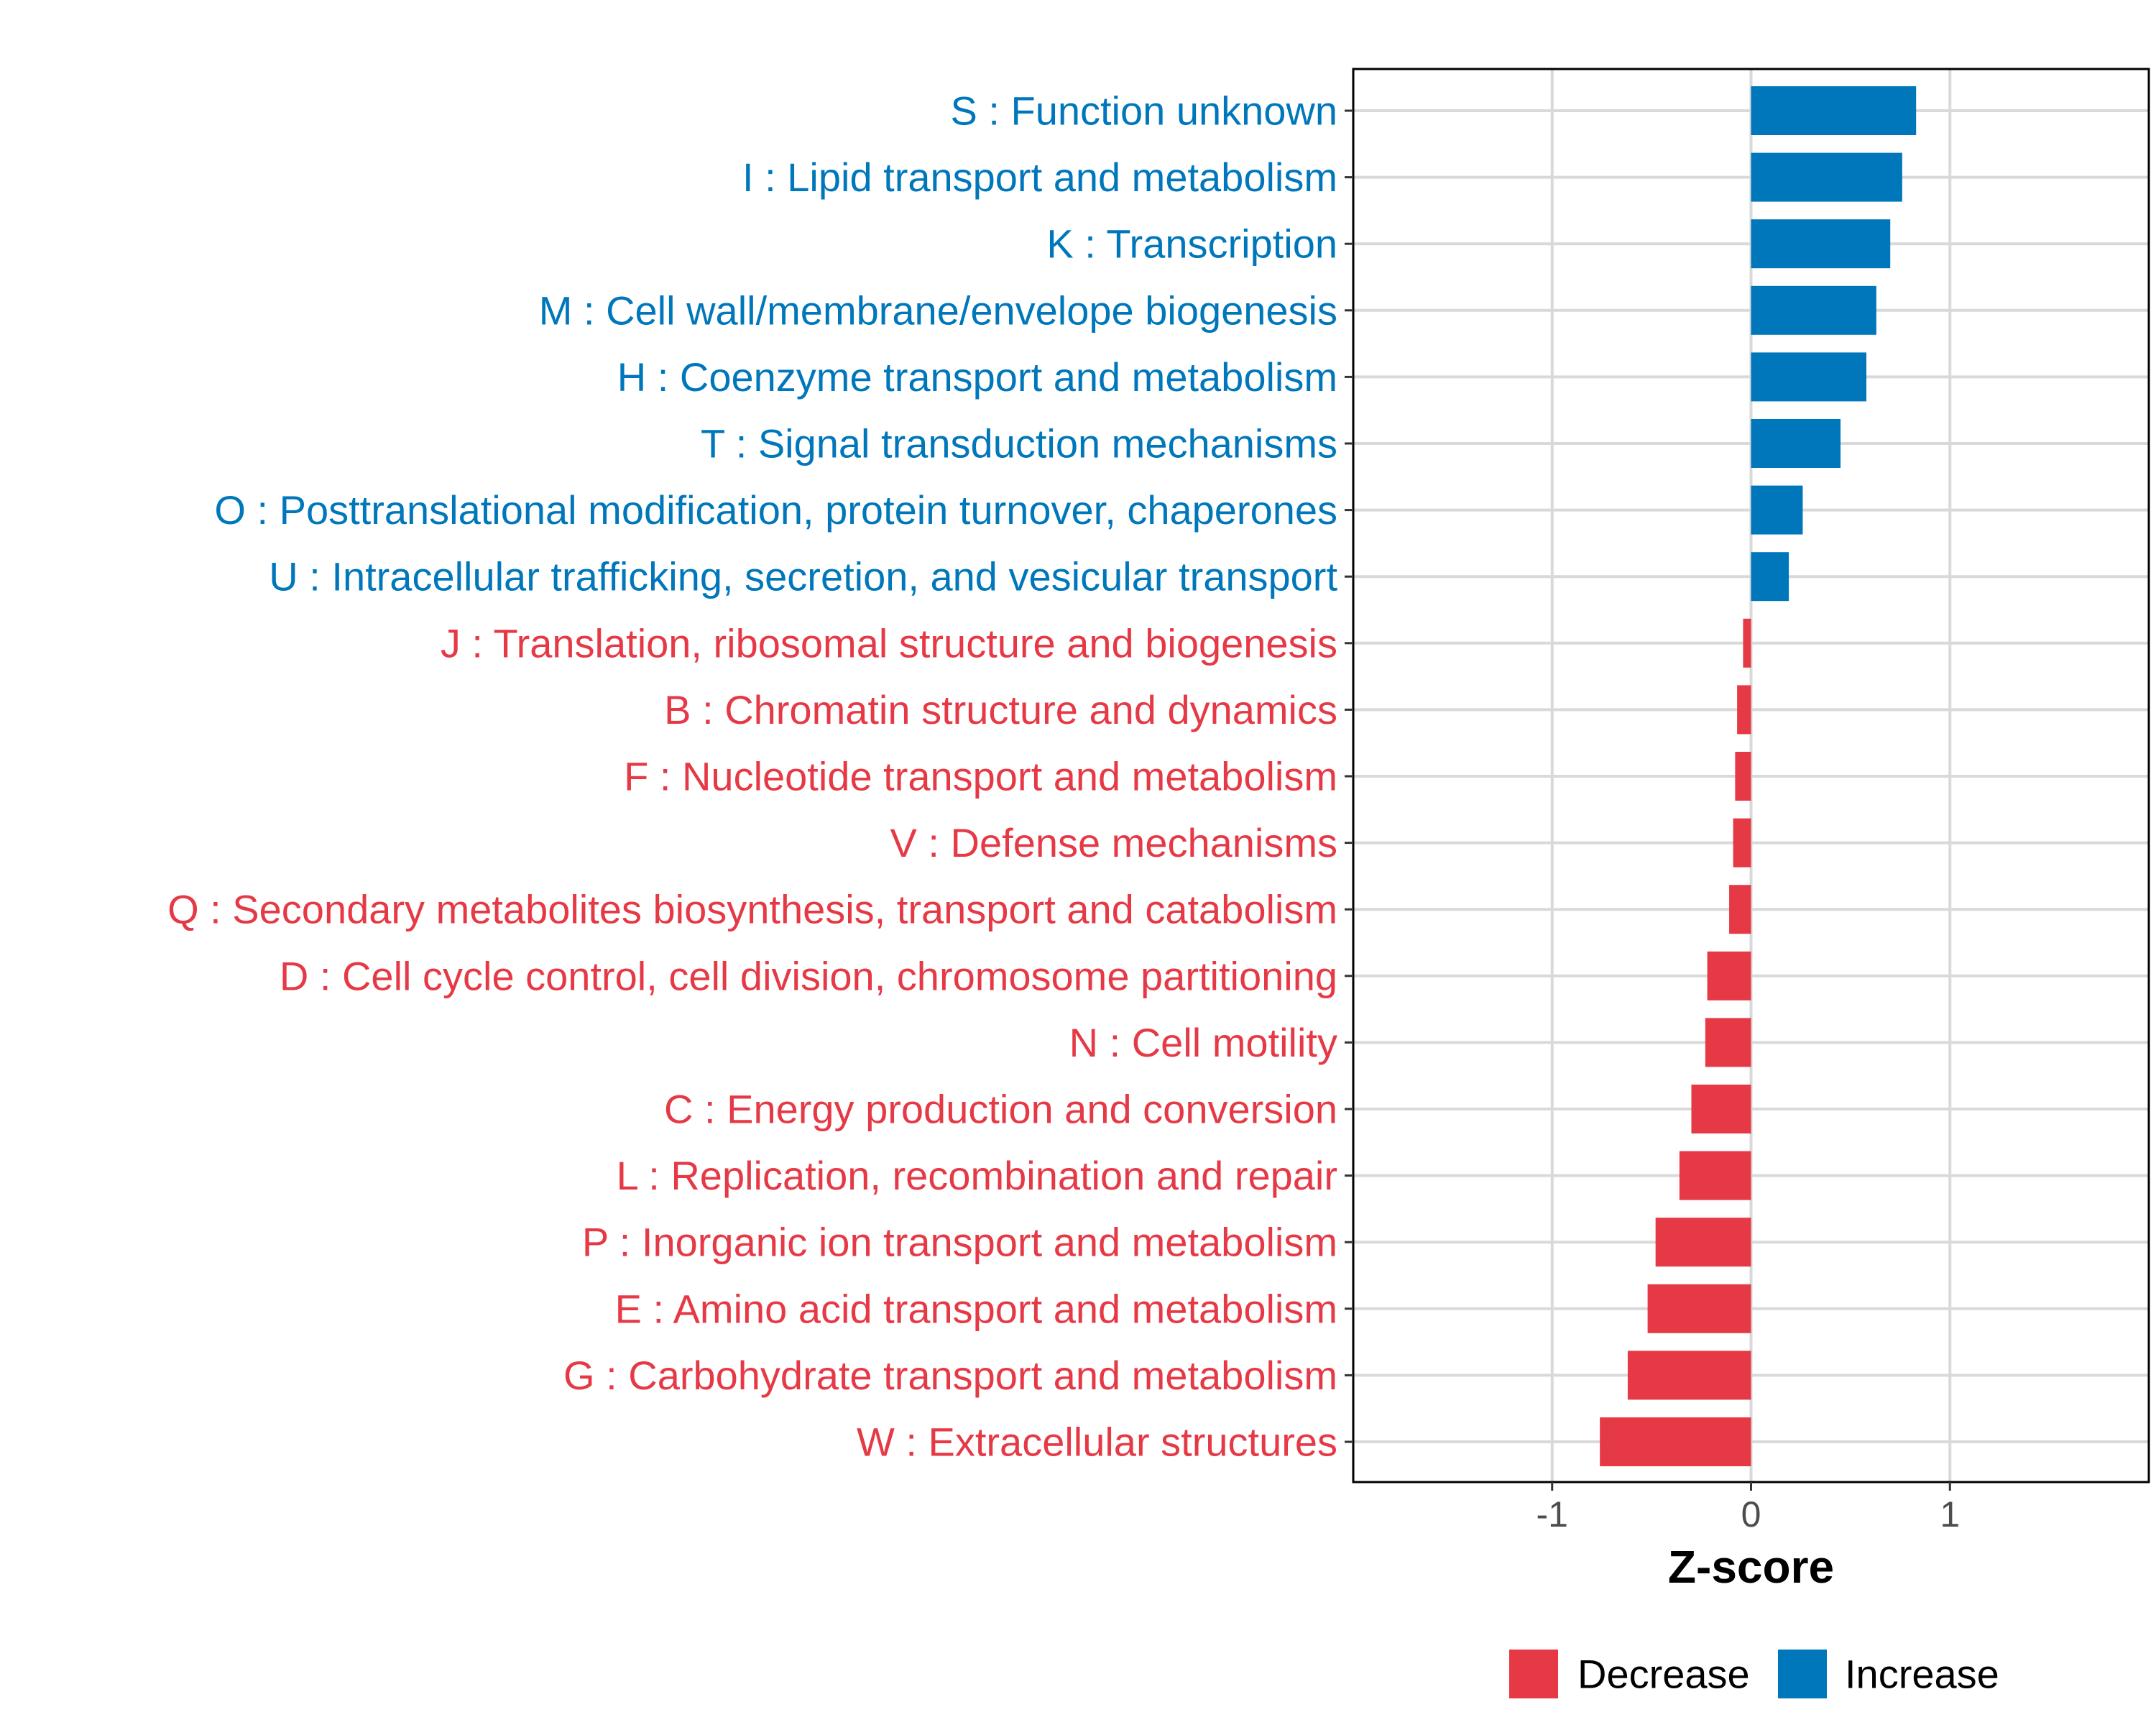  What do you see at coordinates (981, 776) in the screenshot?
I see `category-label-11: F : Nucleotide transport and metabolism` at bounding box center [981, 776].